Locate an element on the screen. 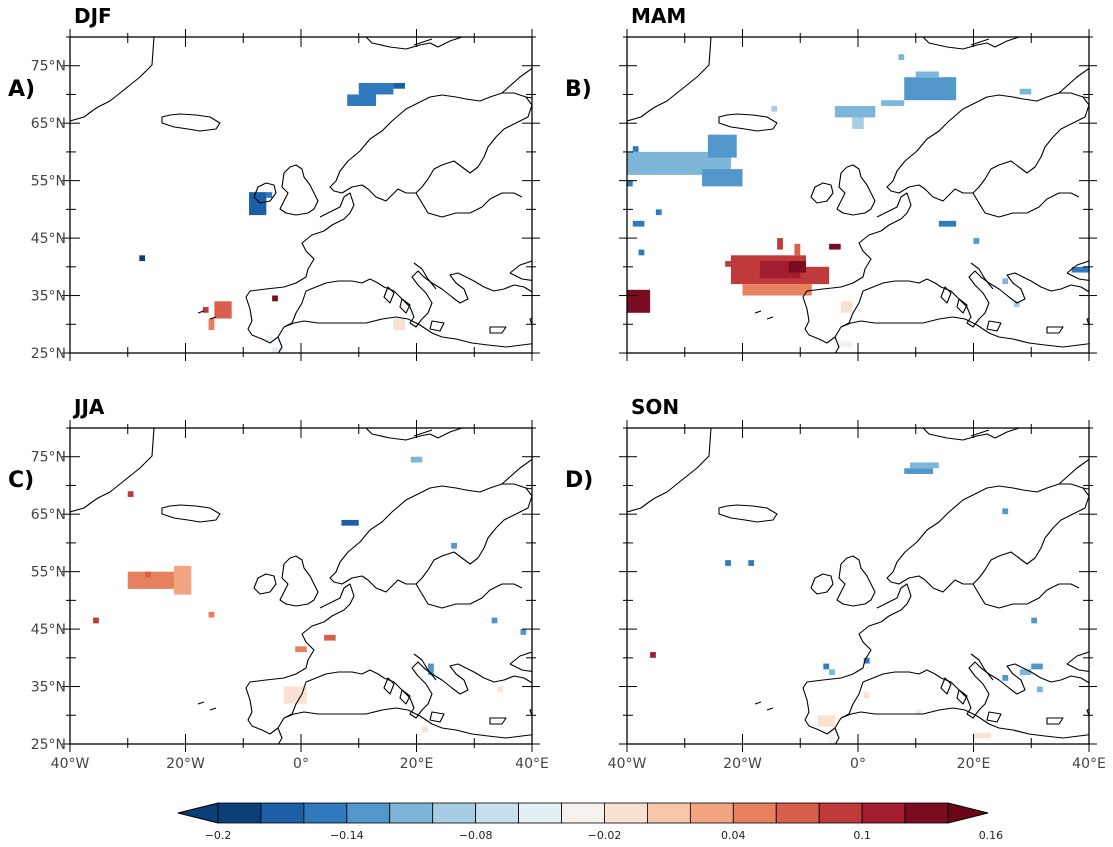 The height and width of the screenshot is (847, 1113). panel-title: JJA is located at coordinates (88, 407).